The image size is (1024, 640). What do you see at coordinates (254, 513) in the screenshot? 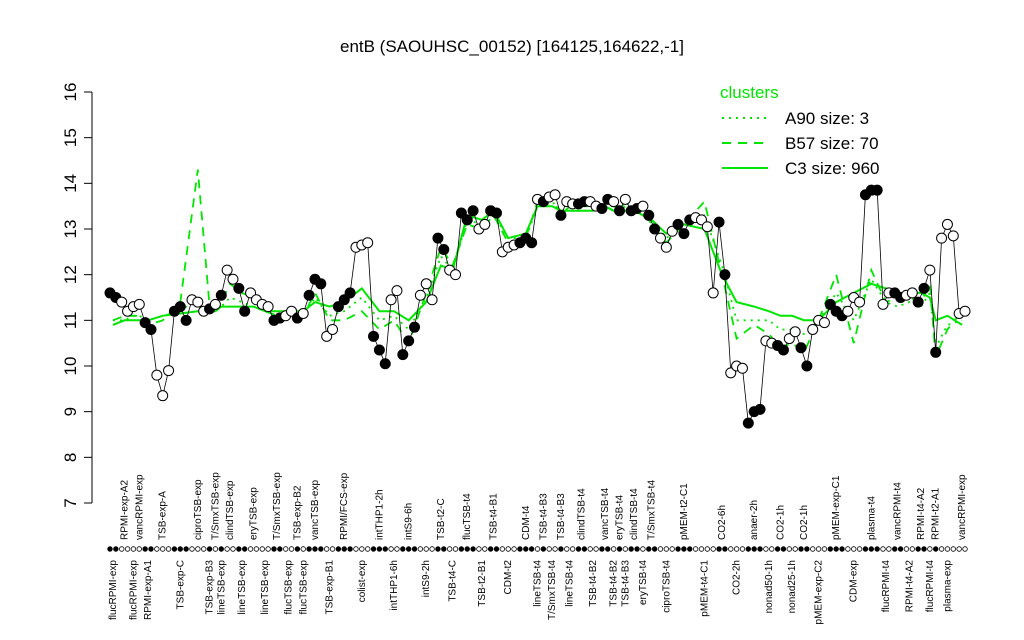
I see `sample-label: eryTSB-exp` at bounding box center [254, 513].